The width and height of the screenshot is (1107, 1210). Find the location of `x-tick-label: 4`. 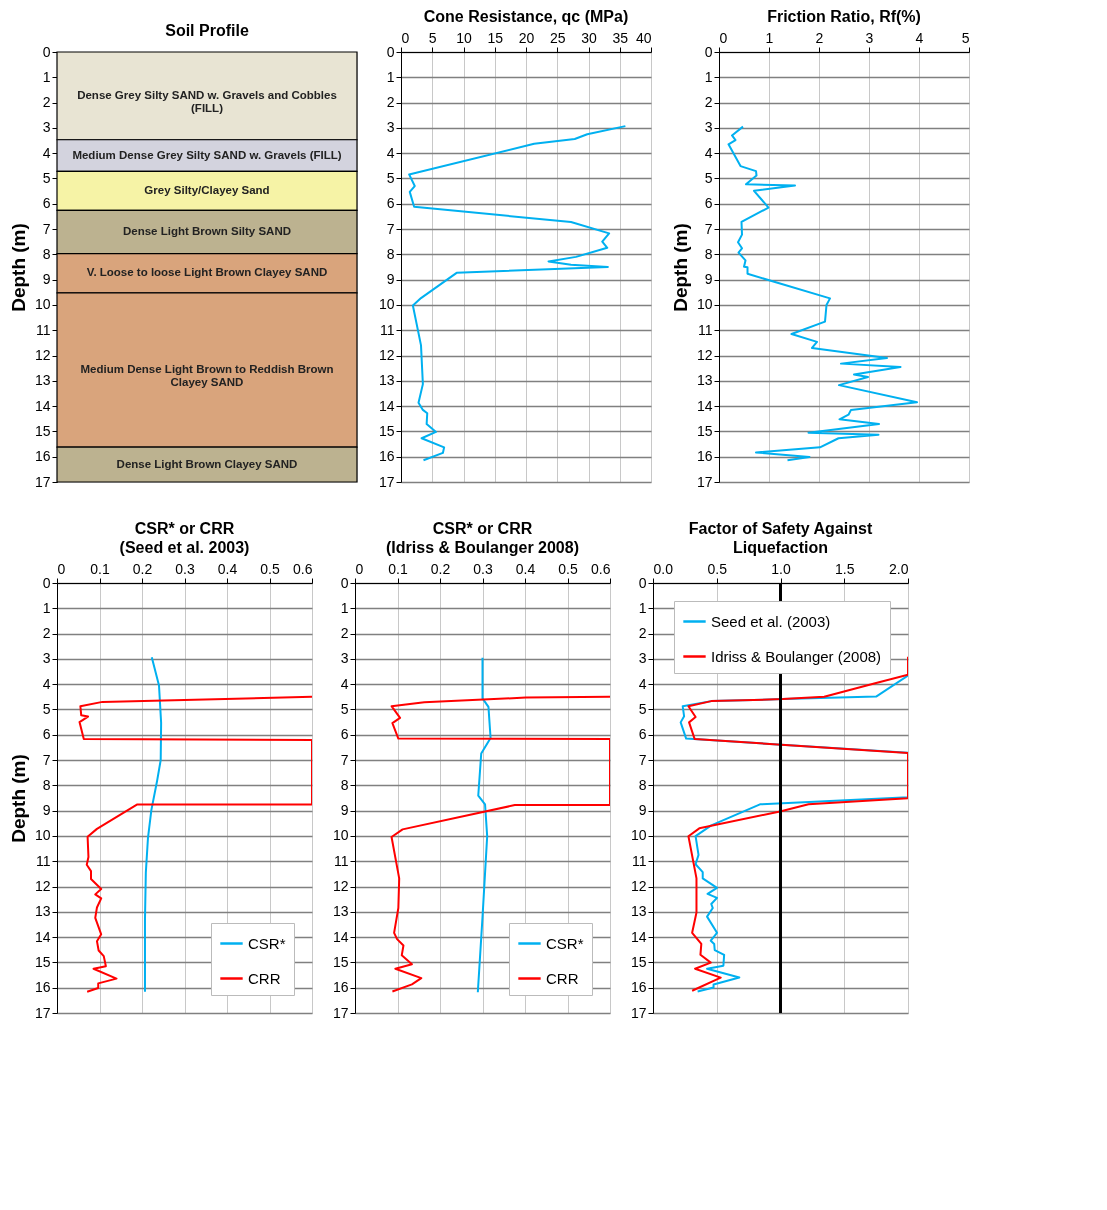

x-tick-label: 4 is located at coordinates (919, 37).